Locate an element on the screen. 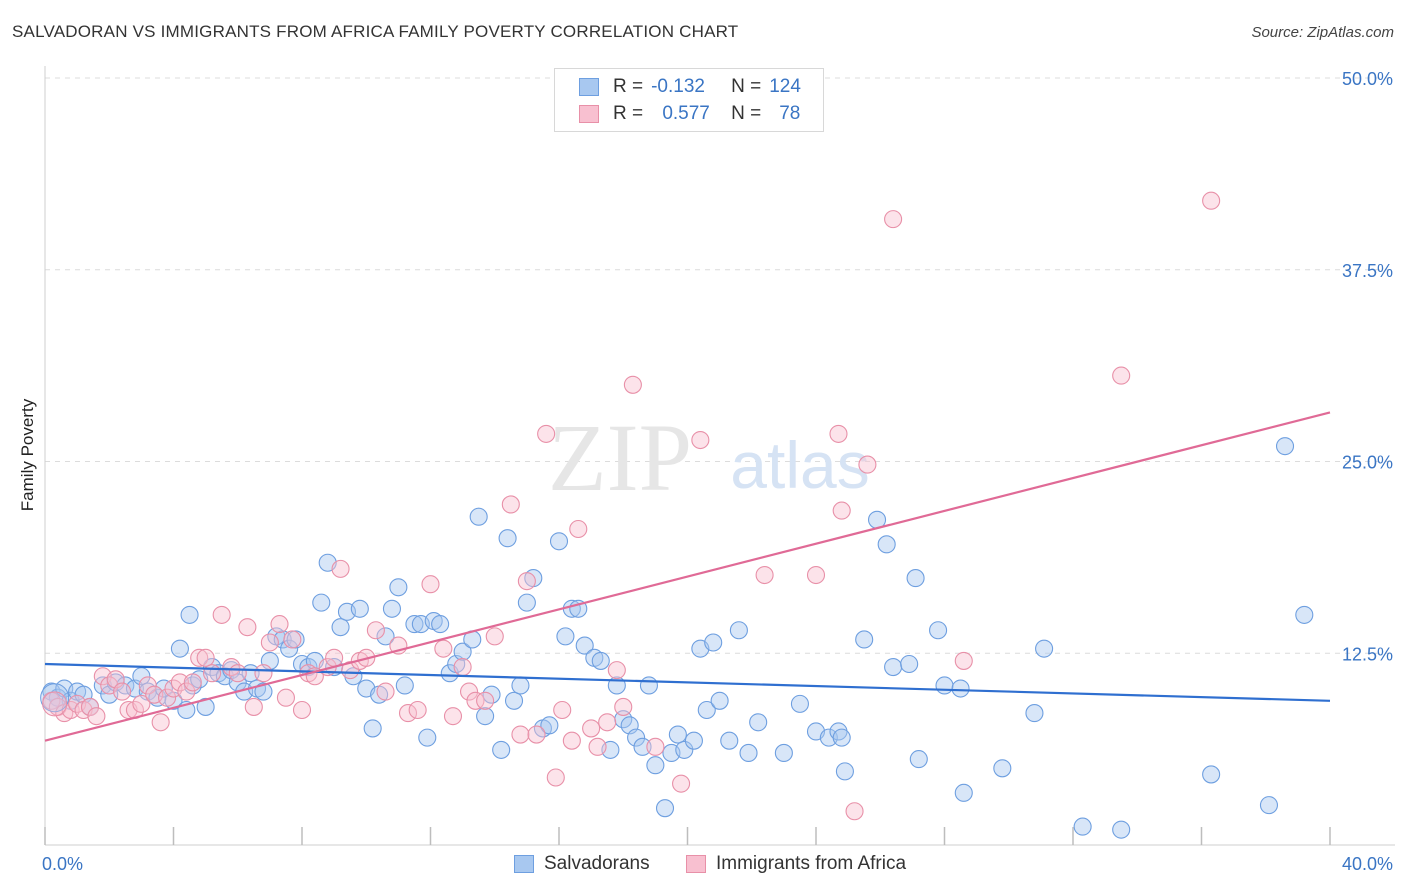 The width and height of the screenshot is (1406, 892). legend-r-value: -0.132 is located at coordinates (678, 86).